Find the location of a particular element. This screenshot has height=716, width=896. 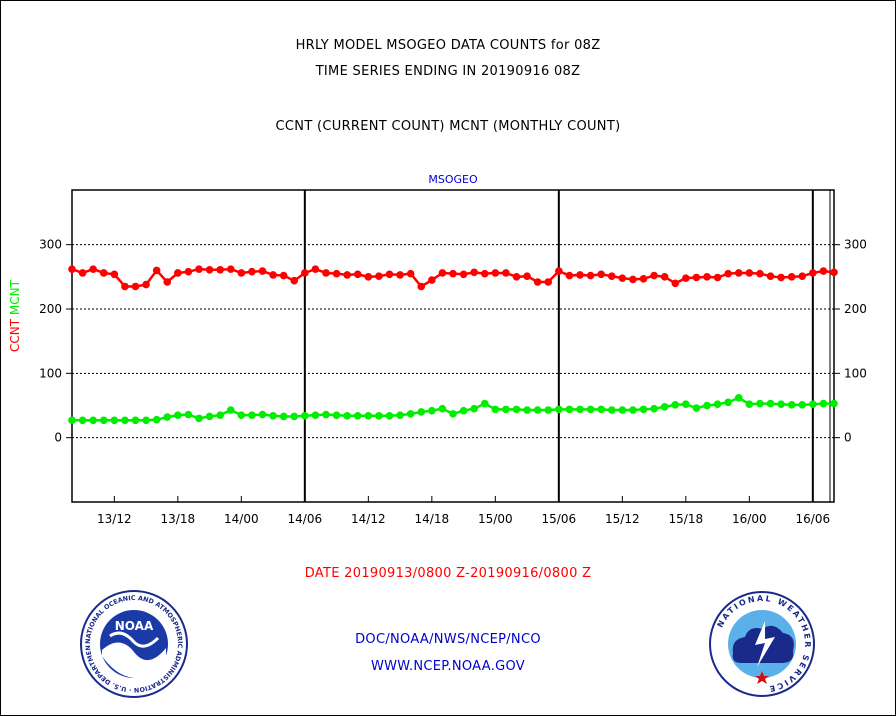

x-tick-label: 13/12 is located at coordinates (114, 519).